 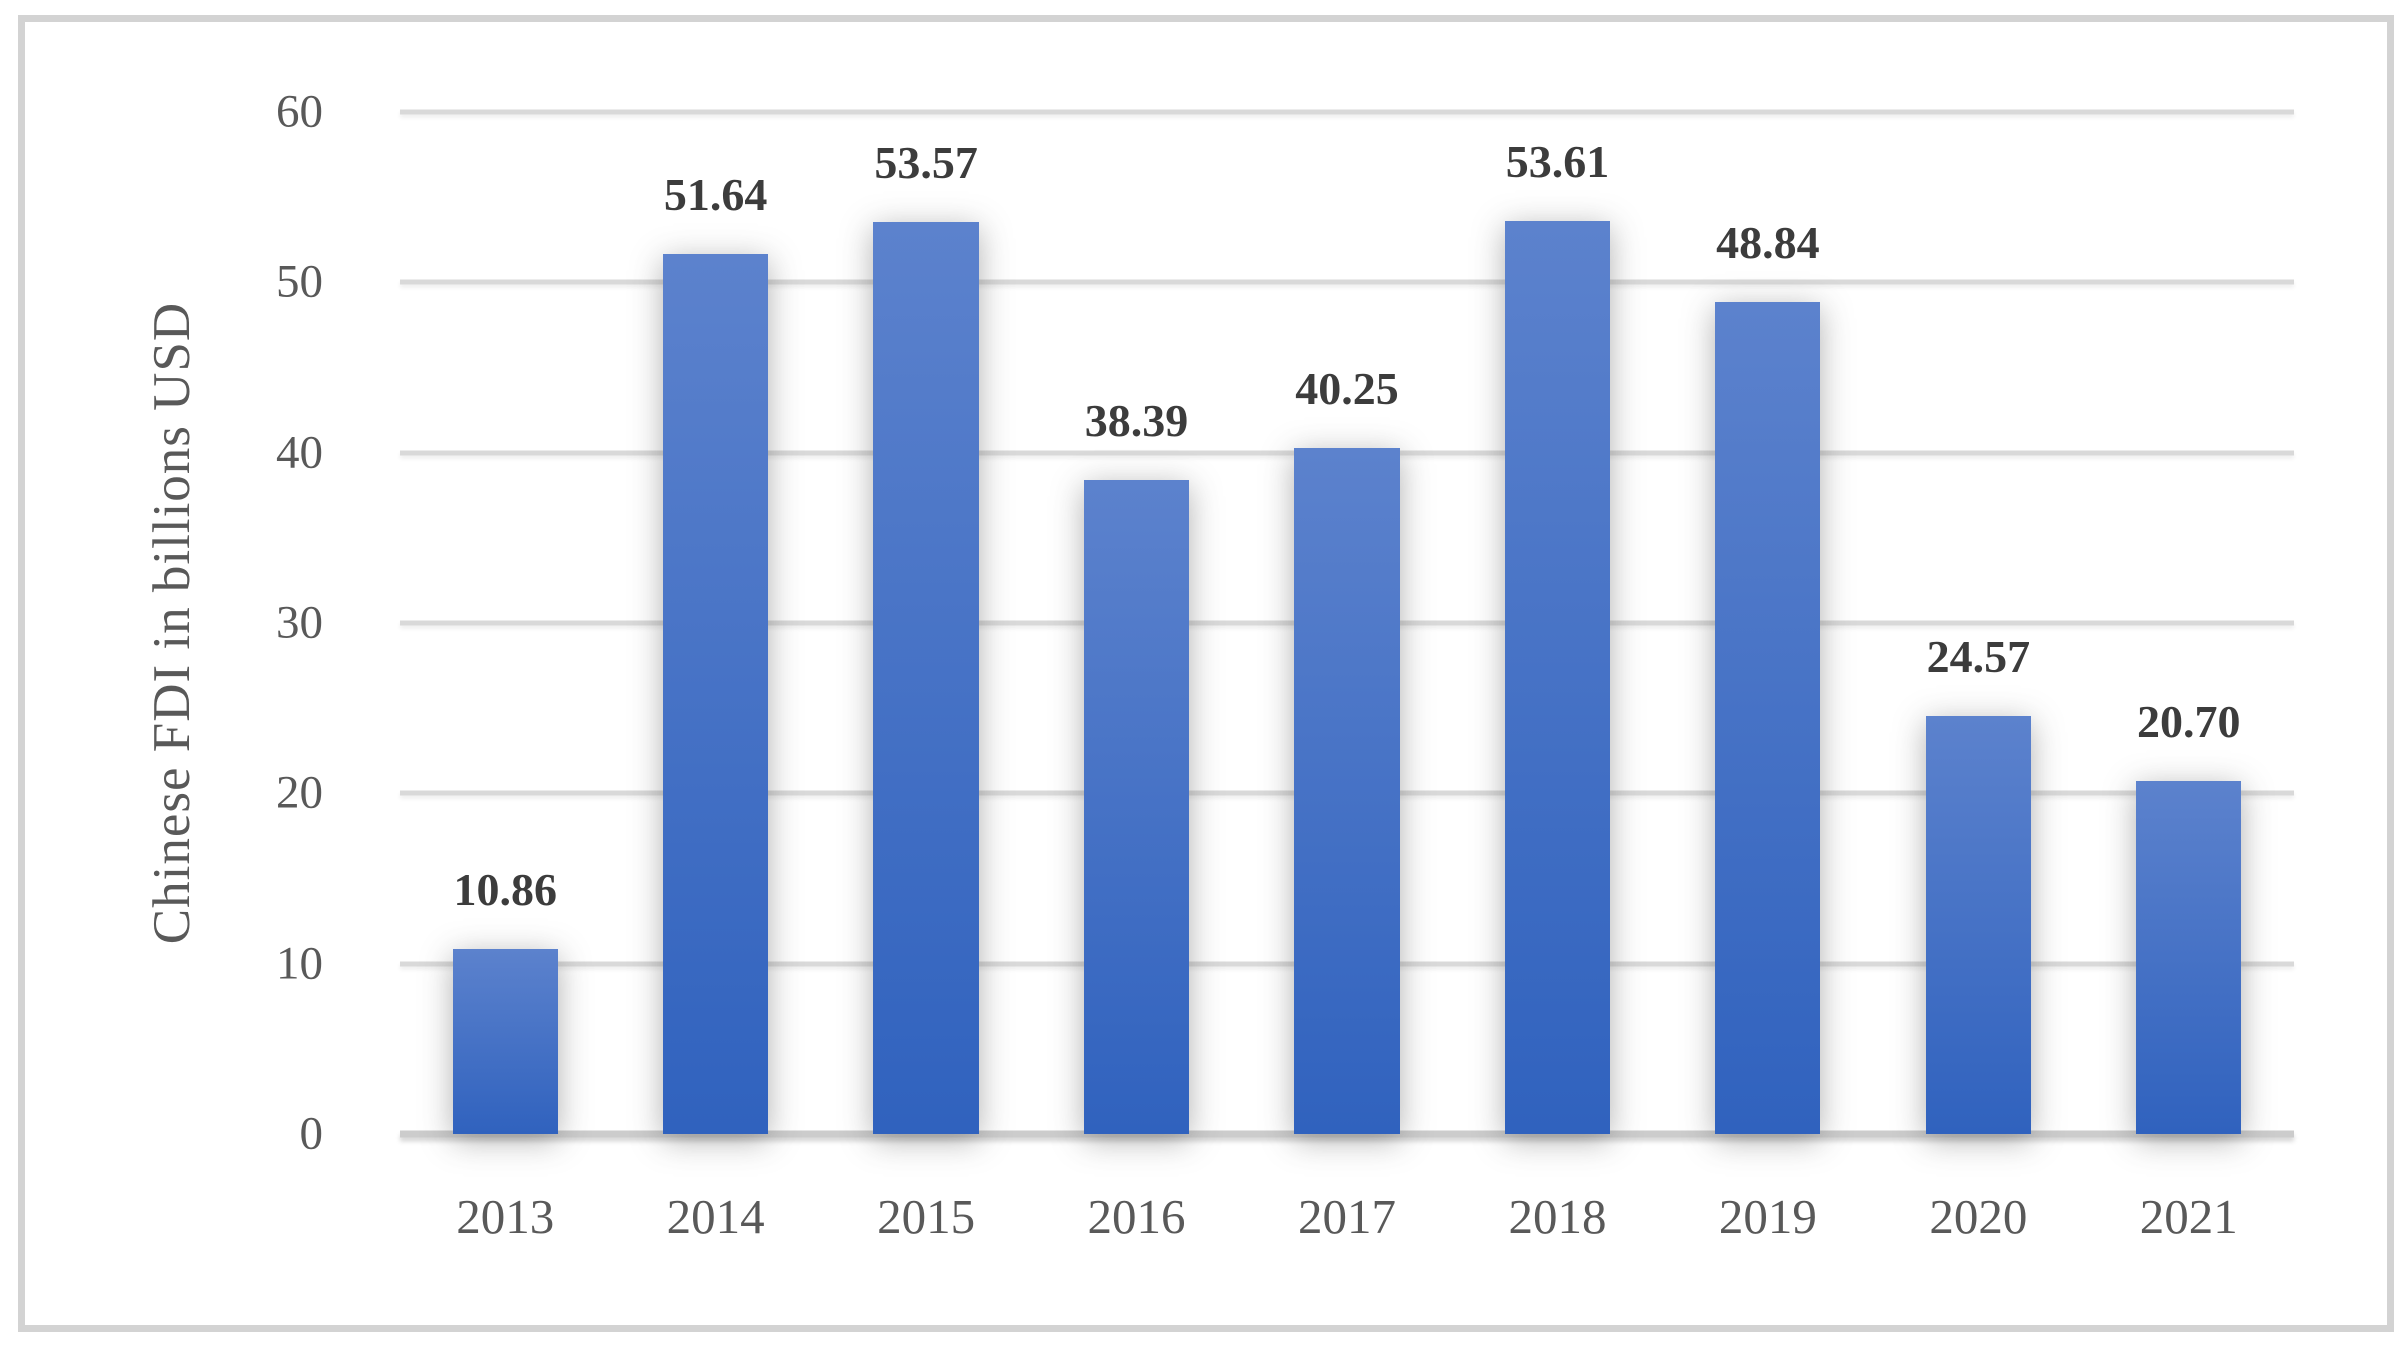 I want to click on bar-group-2015: 53.57, so click(x=926, y=636).